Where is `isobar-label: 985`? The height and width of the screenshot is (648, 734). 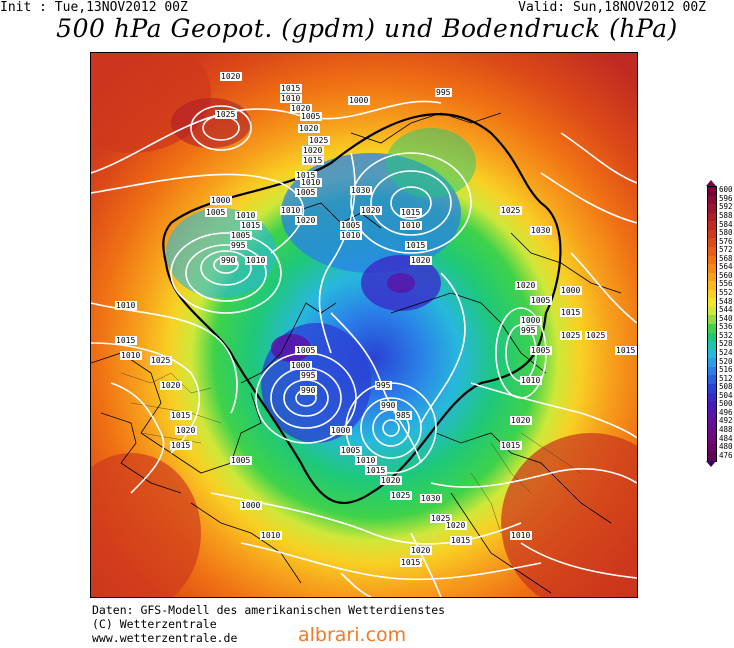
isobar-label: 985 is located at coordinates (403, 415).